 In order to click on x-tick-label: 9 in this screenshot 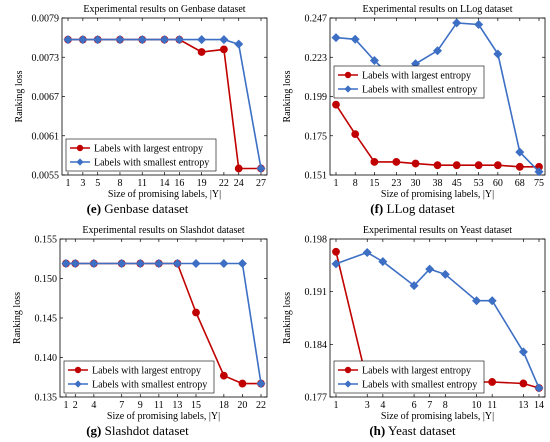, I will do `click(140, 405)`.